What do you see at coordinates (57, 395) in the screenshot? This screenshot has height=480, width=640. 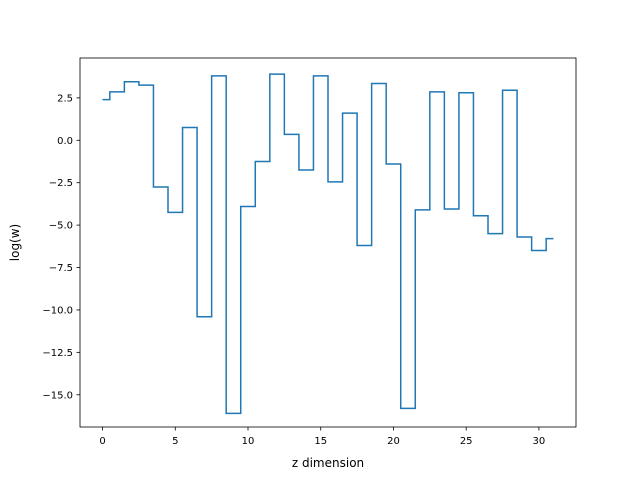 I see `y-tick-label: −15.0` at bounding box center [57, 395].